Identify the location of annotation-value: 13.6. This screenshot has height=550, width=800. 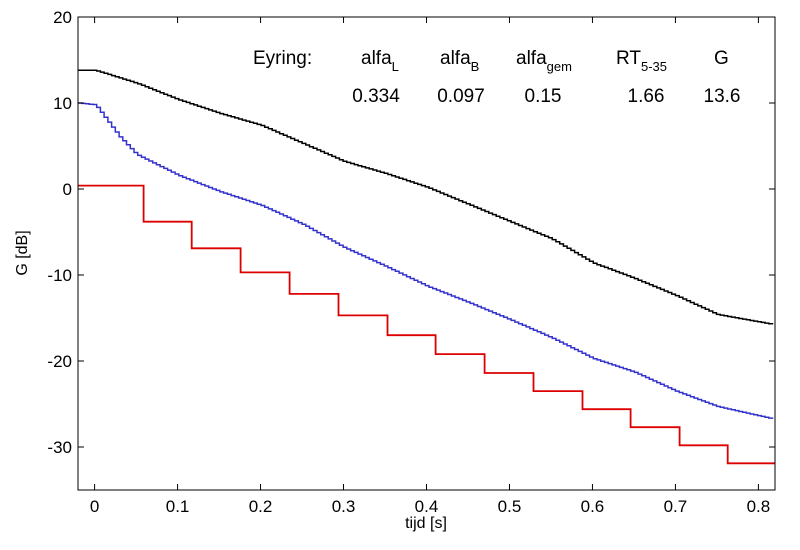
(722, 96).